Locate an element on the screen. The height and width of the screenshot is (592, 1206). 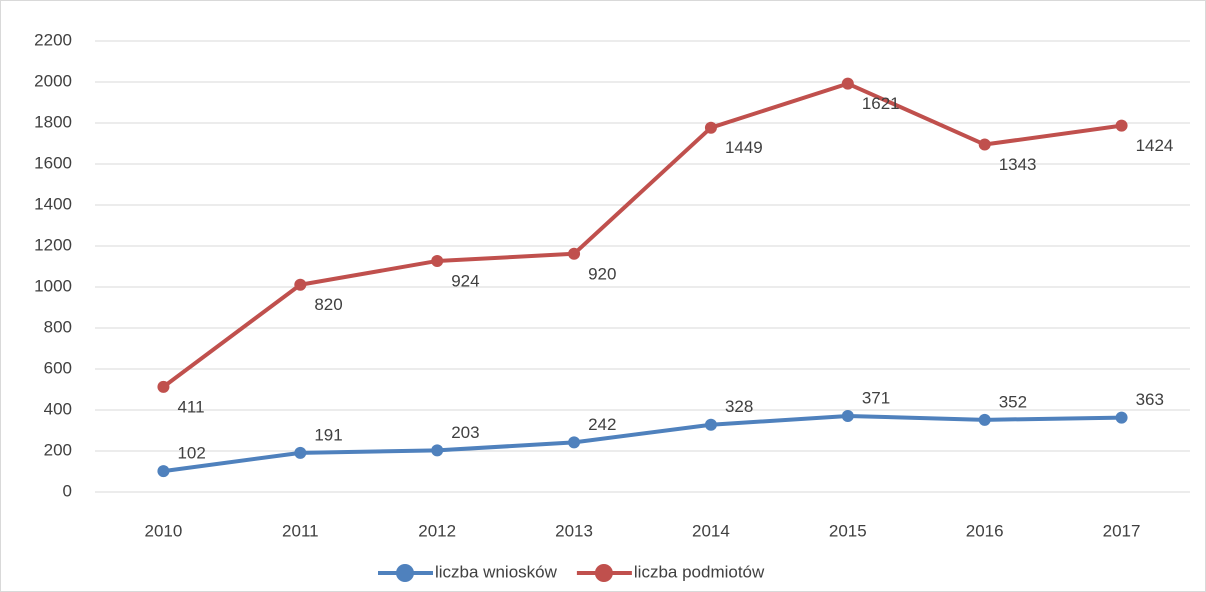
y-tick-label: 0 is located at coordinates (67, 490).